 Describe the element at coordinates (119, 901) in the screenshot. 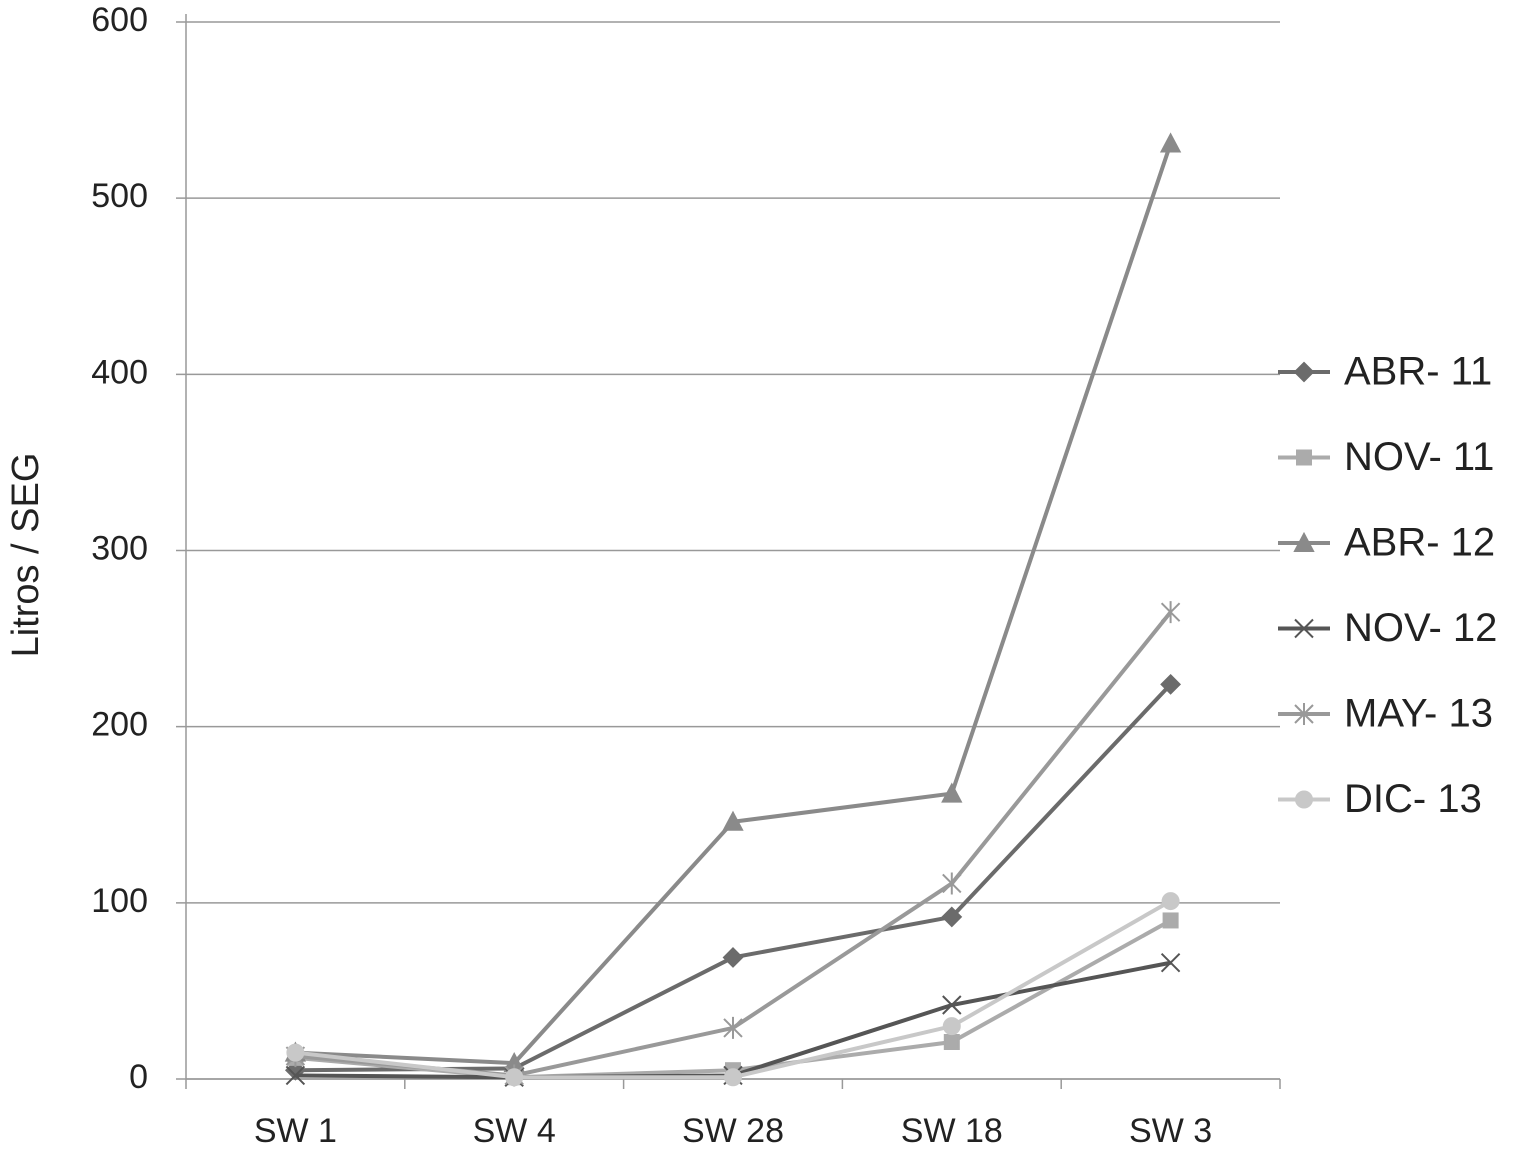

I see `y-tick-label: 100` at that location.